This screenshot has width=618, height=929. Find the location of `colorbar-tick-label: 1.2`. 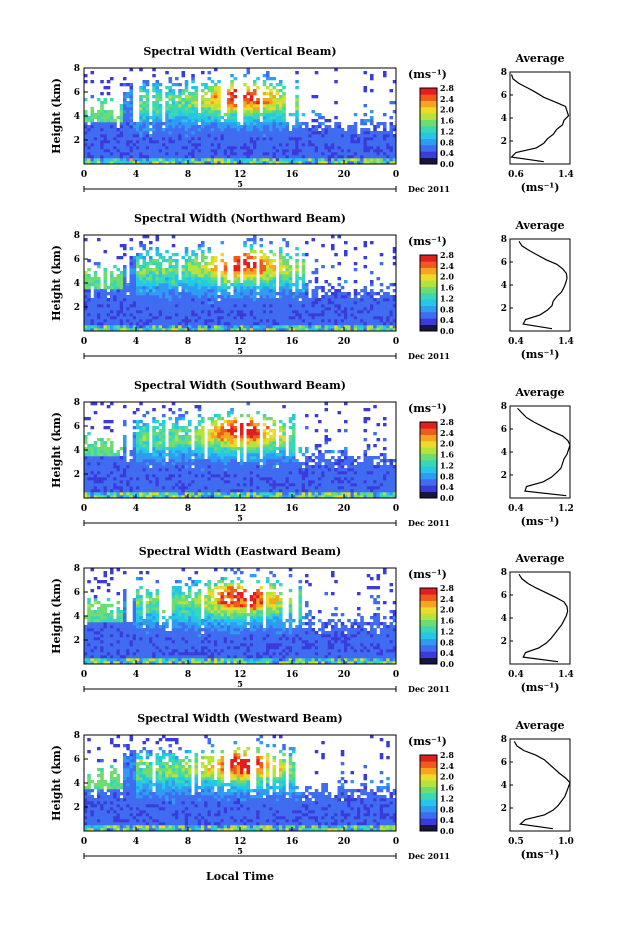

colorbar-tick-label: 1.2 is located at coordinates (447, 131).